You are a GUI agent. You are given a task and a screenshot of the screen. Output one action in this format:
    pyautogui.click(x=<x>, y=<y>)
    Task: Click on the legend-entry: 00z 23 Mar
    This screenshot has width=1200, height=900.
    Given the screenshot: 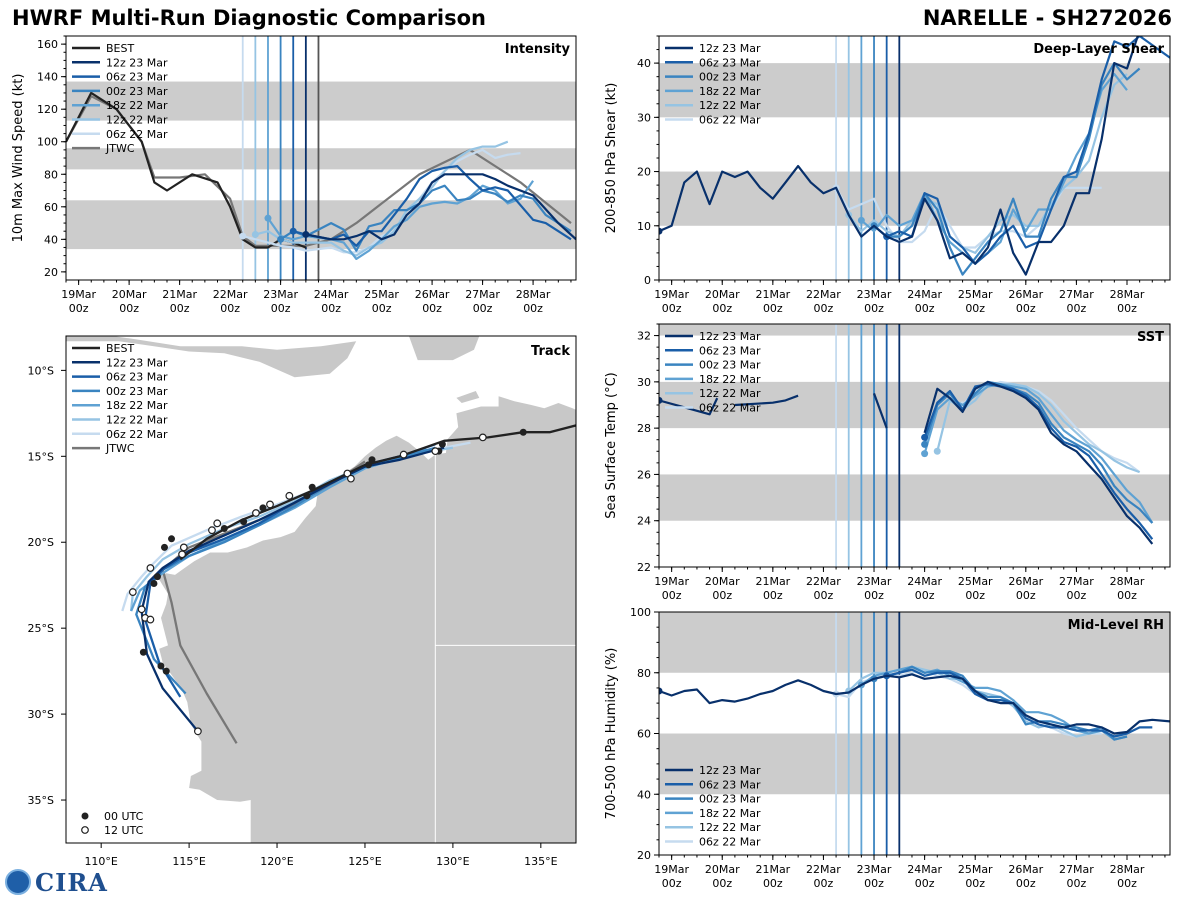 What is the action you would take?
    pyautogui.click(x=730, y=77)
    